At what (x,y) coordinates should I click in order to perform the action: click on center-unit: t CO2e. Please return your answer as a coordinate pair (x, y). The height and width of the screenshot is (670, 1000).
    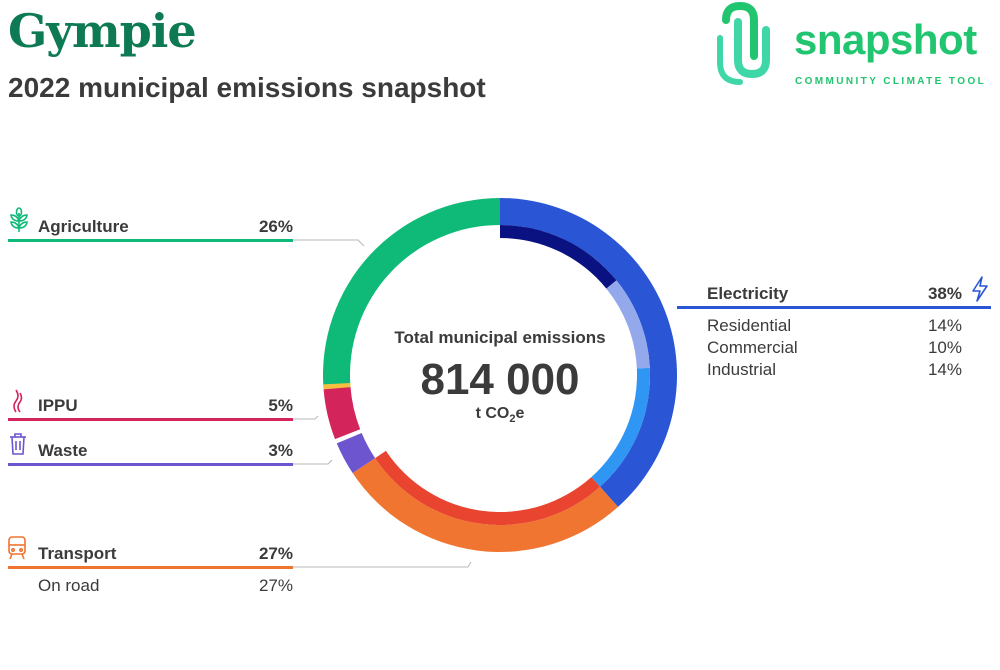
    Looking at the image, I should click on (500, 415).